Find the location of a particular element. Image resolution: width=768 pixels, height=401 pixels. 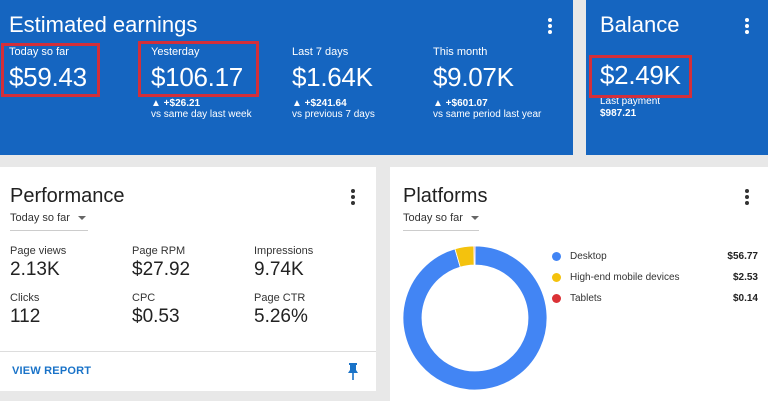

metric-change: ▲ +$601.07 is located at coordinates (460, 103).